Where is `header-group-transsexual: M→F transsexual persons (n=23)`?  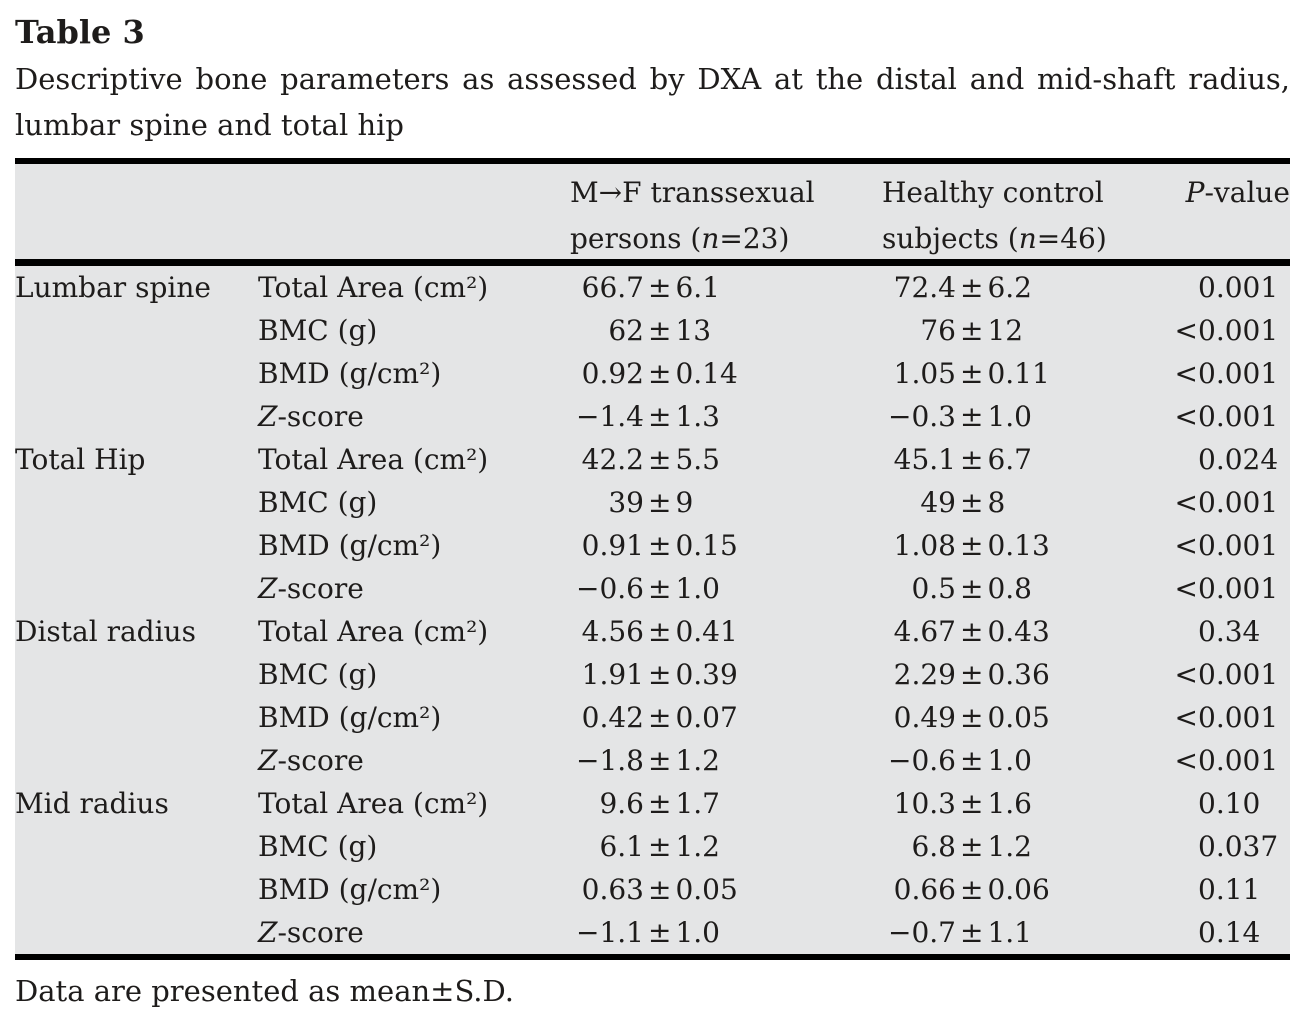 header-group-transsexual: M→F transsexual persons (n=23) is located at coordinates (726, 213).